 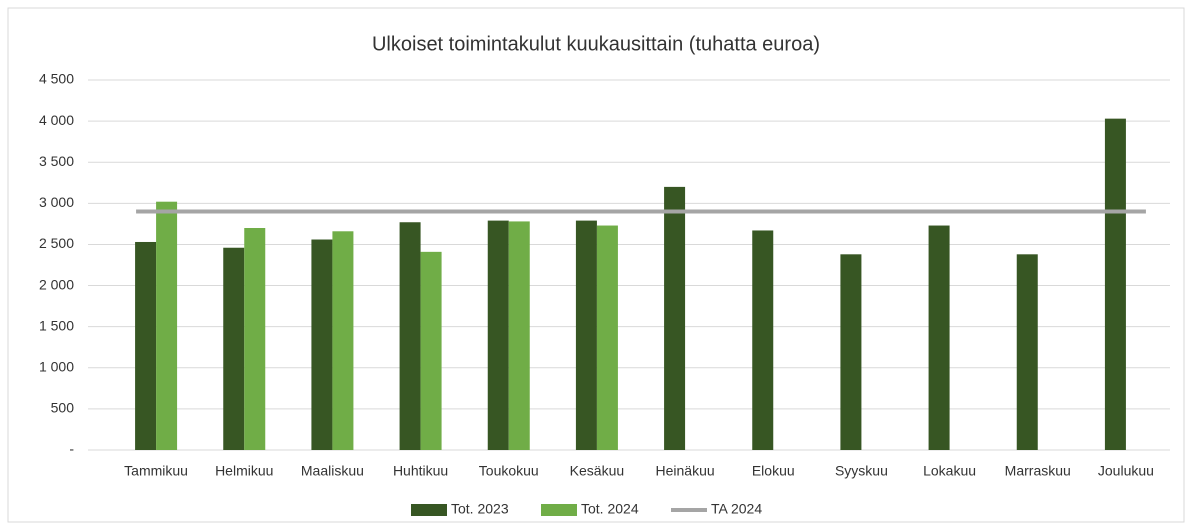 I want to click on y-tick-label: 500, so click(x=63, y=408).